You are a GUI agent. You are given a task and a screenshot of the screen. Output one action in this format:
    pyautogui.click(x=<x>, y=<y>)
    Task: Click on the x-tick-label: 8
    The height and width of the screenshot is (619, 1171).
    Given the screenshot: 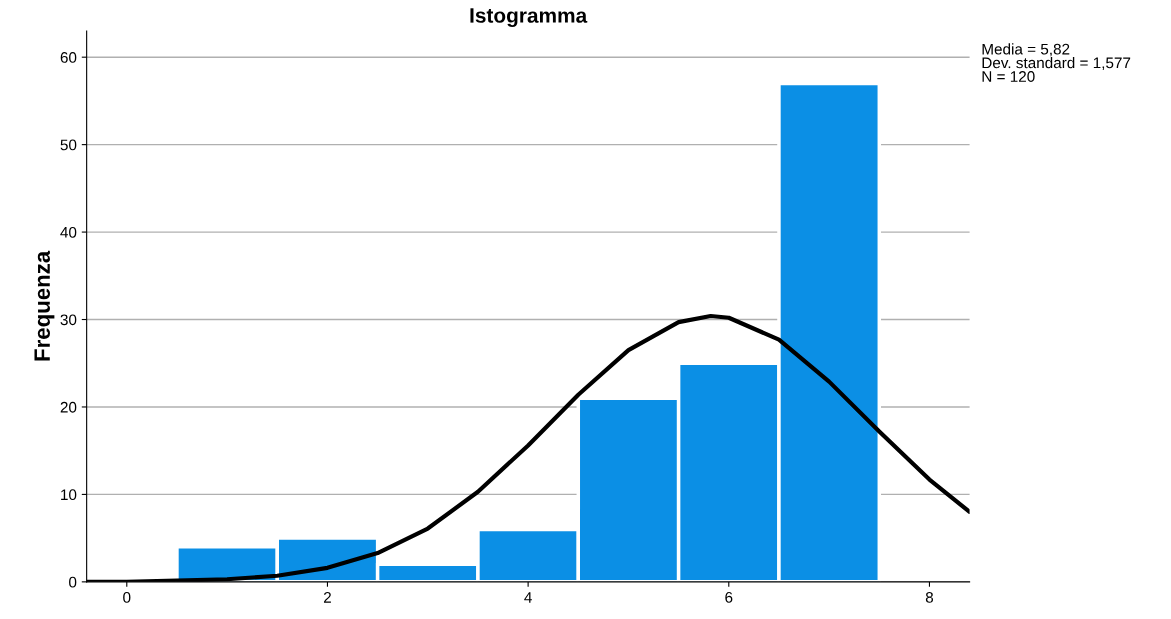 What is the action you would take?
    pyautogui.click(x=929, y=597)
    